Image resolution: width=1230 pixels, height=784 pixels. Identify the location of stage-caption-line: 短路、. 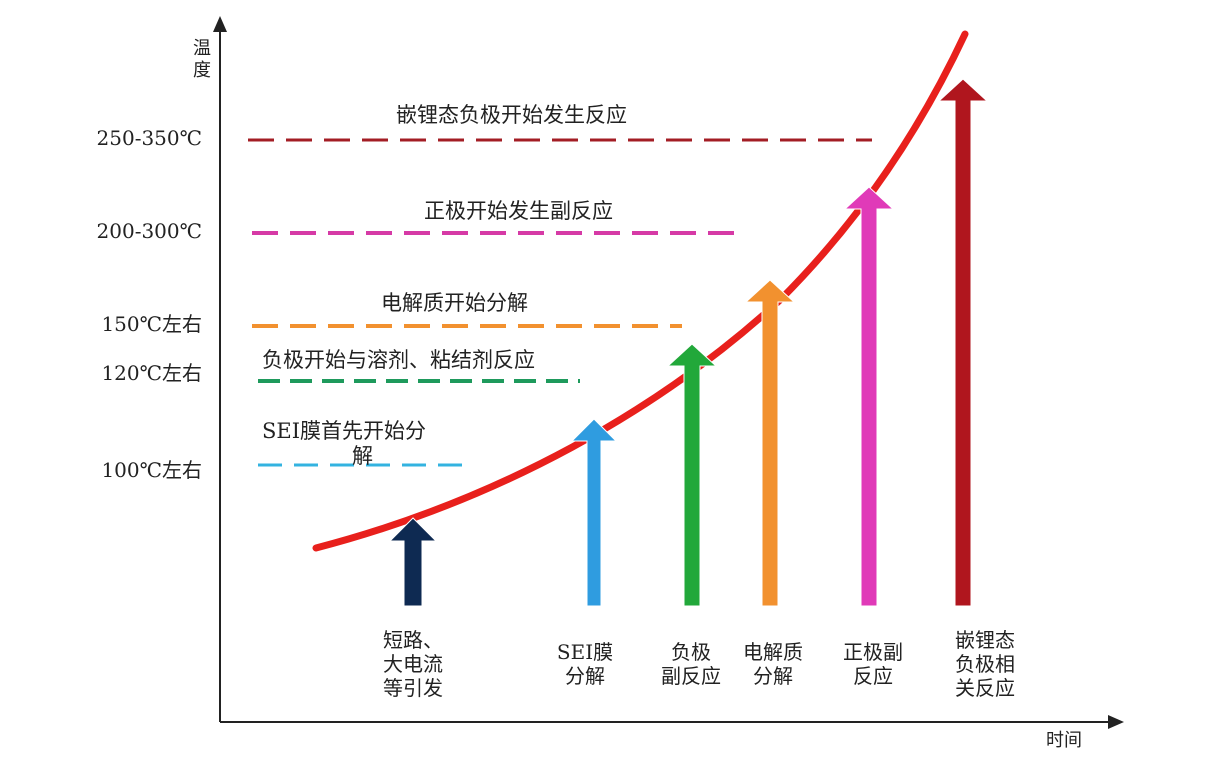
(413, 640).